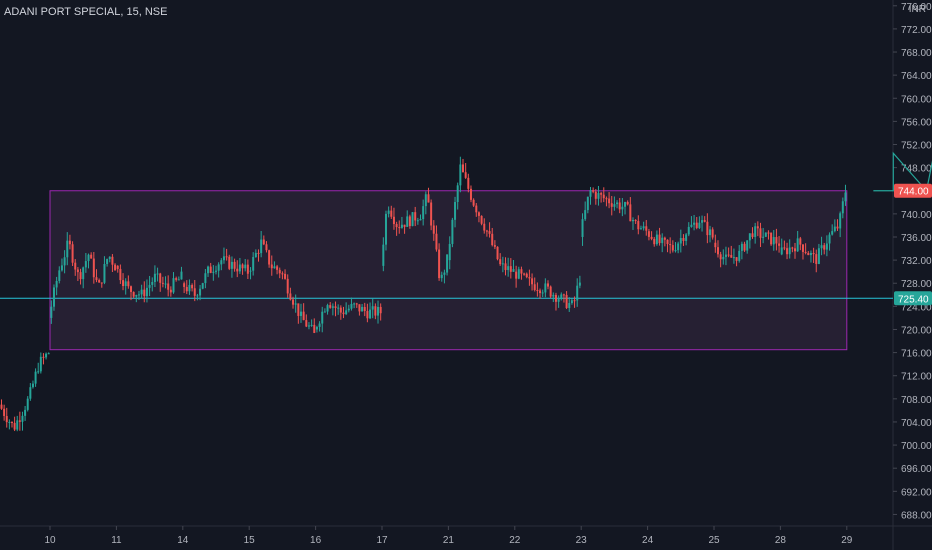 The image size is (932, 550). I want to click on x-tick-label: 21, so click(449, 540).